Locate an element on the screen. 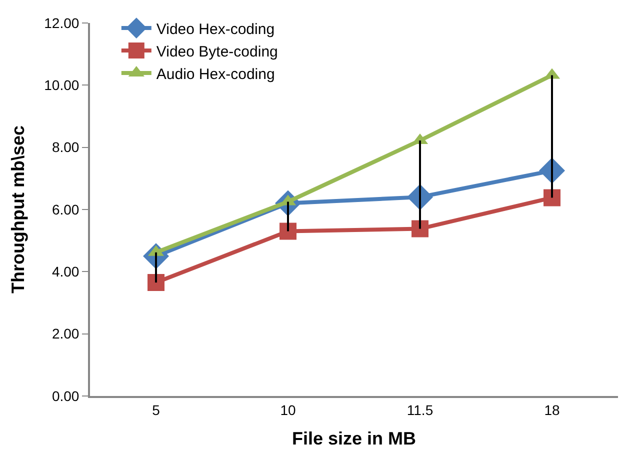  y-tick-label: 4.00 is located at coordinates (66, 272).